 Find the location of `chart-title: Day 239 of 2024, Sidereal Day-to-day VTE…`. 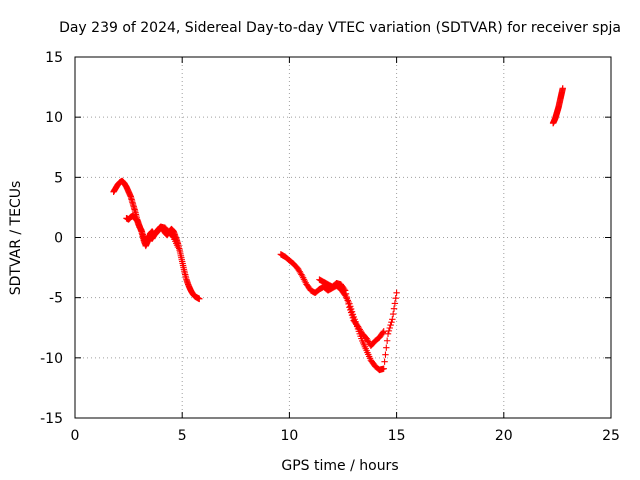

chart-title: Day 239 of 2024, Sidereal Day-to-day VTE… is located at coordinates (340, 28).